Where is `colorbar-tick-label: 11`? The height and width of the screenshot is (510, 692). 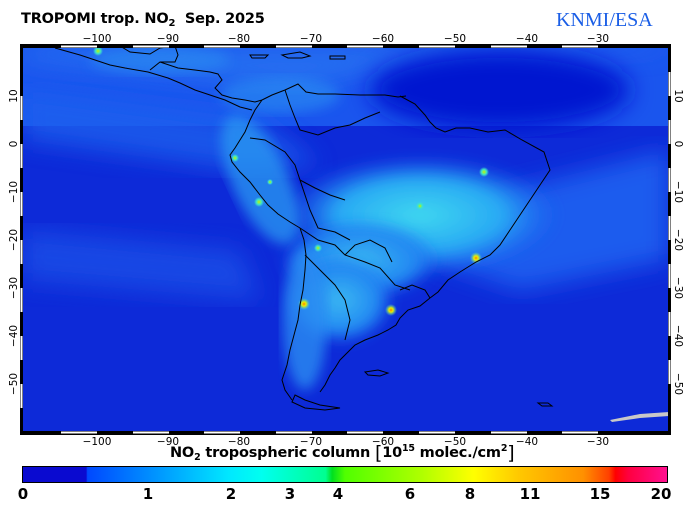 colorbar-tick-label: 11 is located at coordinates (530, 494).